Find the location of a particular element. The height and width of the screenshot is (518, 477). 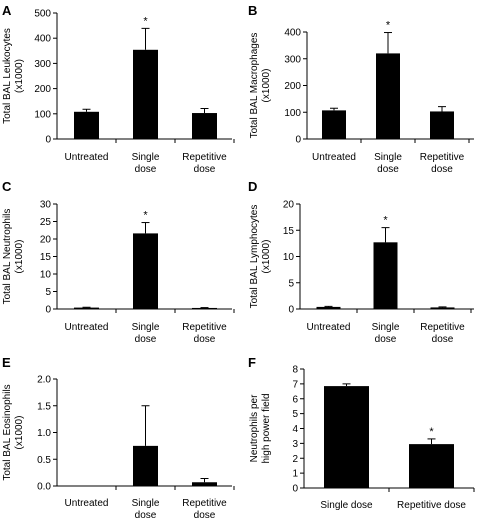

y-tick-label: 2 is located at coordinates (295, 459).